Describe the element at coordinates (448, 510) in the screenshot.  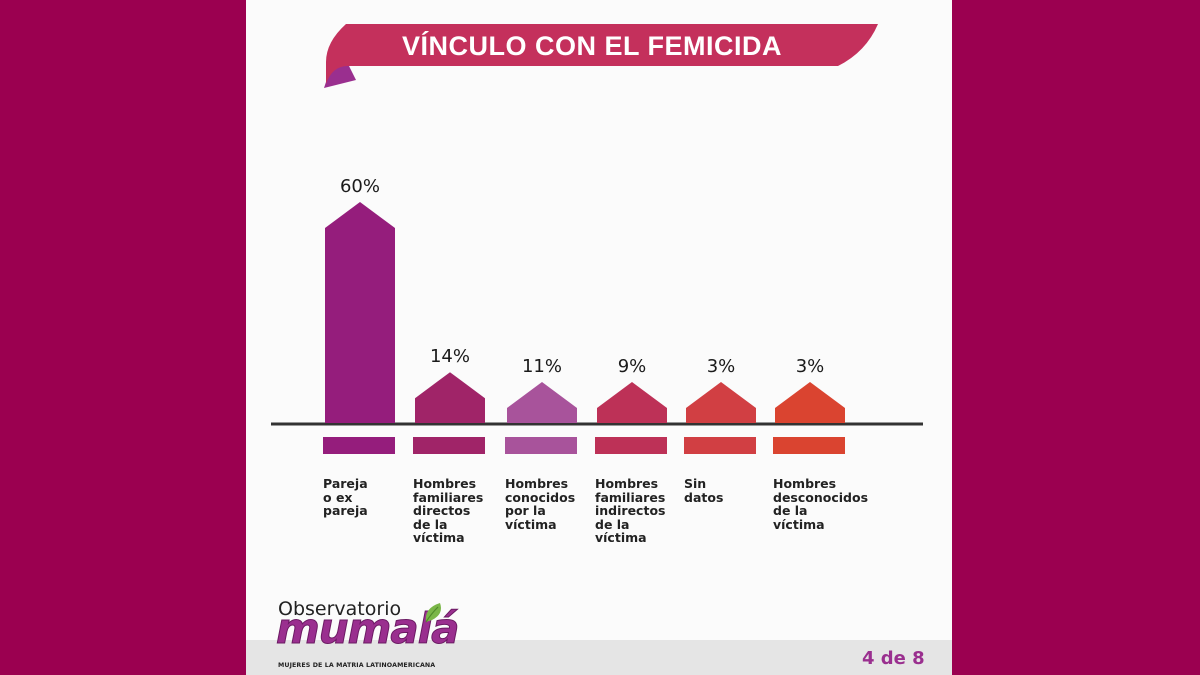
I see `category-label-2: Hombres familiares directos de la víctima` at that location.